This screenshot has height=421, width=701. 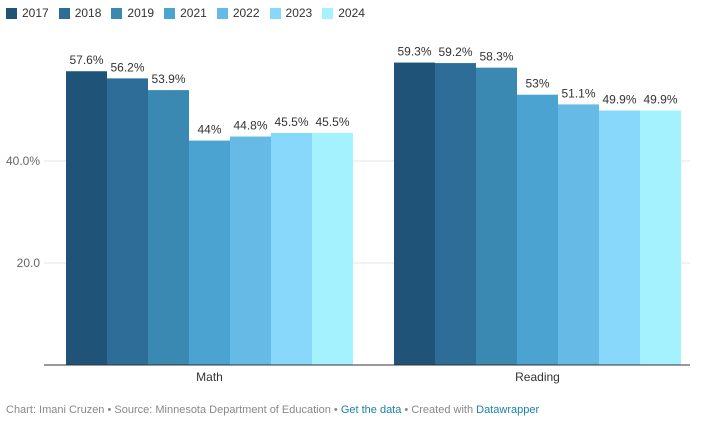 I want to click on datawrapper-link: Datawrapper, so click(x=508, y=410).